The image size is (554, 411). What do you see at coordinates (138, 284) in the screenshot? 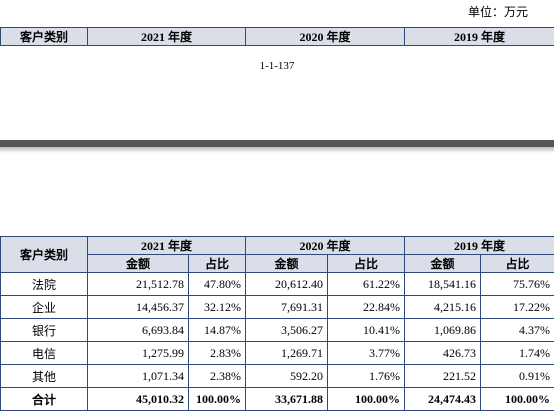
I see `cell: 21,512.78` at bounding box center [138, 284].